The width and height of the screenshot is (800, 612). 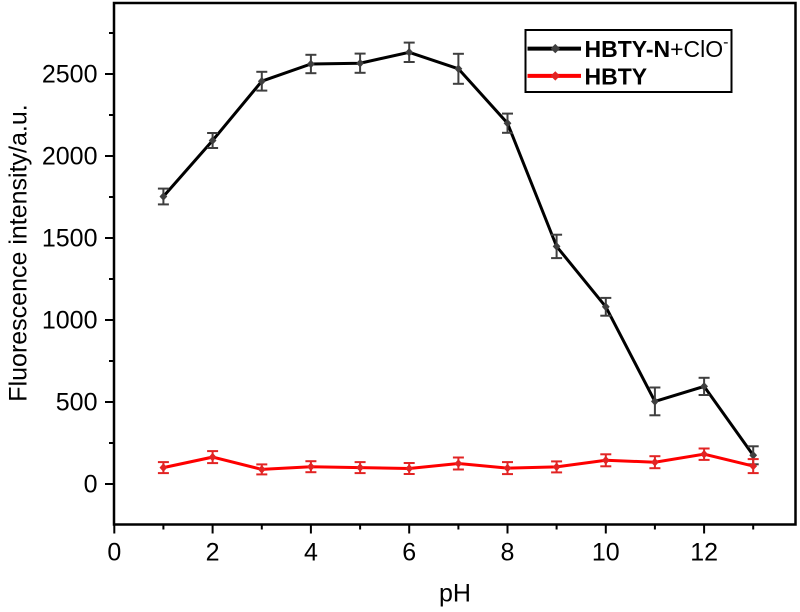 I want to click on svg-text: 12, so click(x=704, y=553).